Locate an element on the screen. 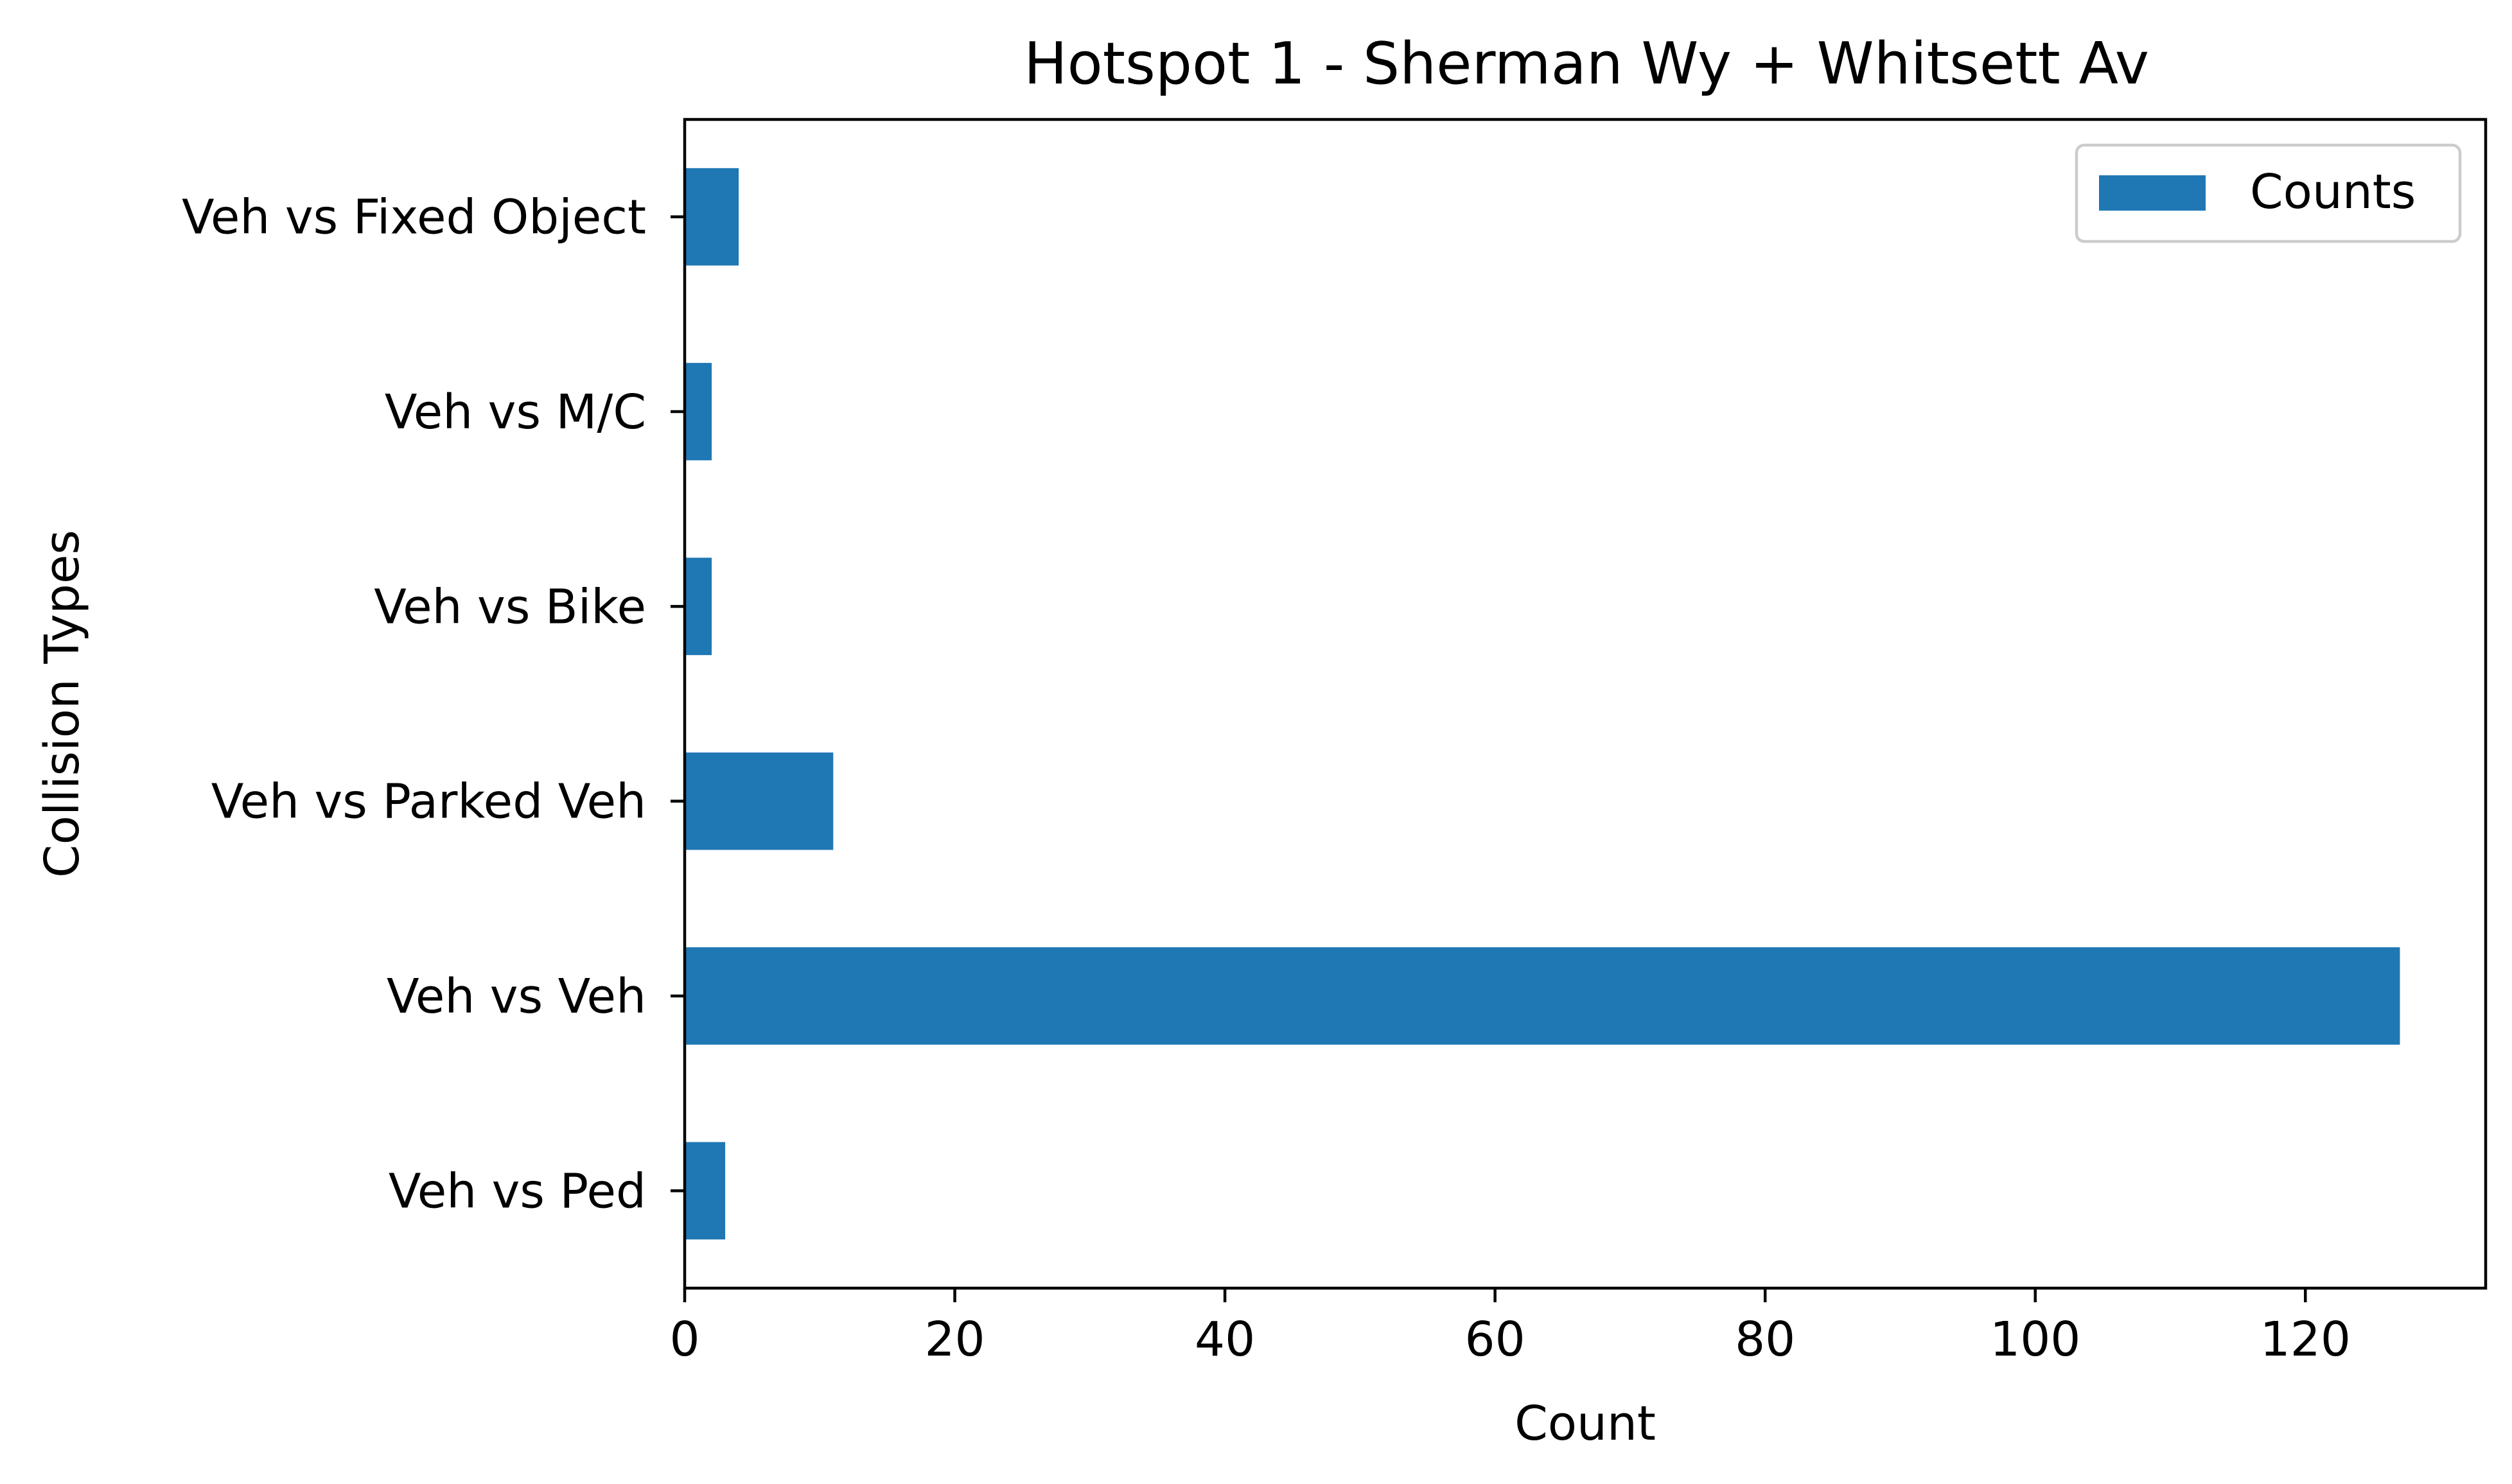 The width and height of the screenshot is (2512, 1484). legend: Counts is located at coordinates (2268, 193).